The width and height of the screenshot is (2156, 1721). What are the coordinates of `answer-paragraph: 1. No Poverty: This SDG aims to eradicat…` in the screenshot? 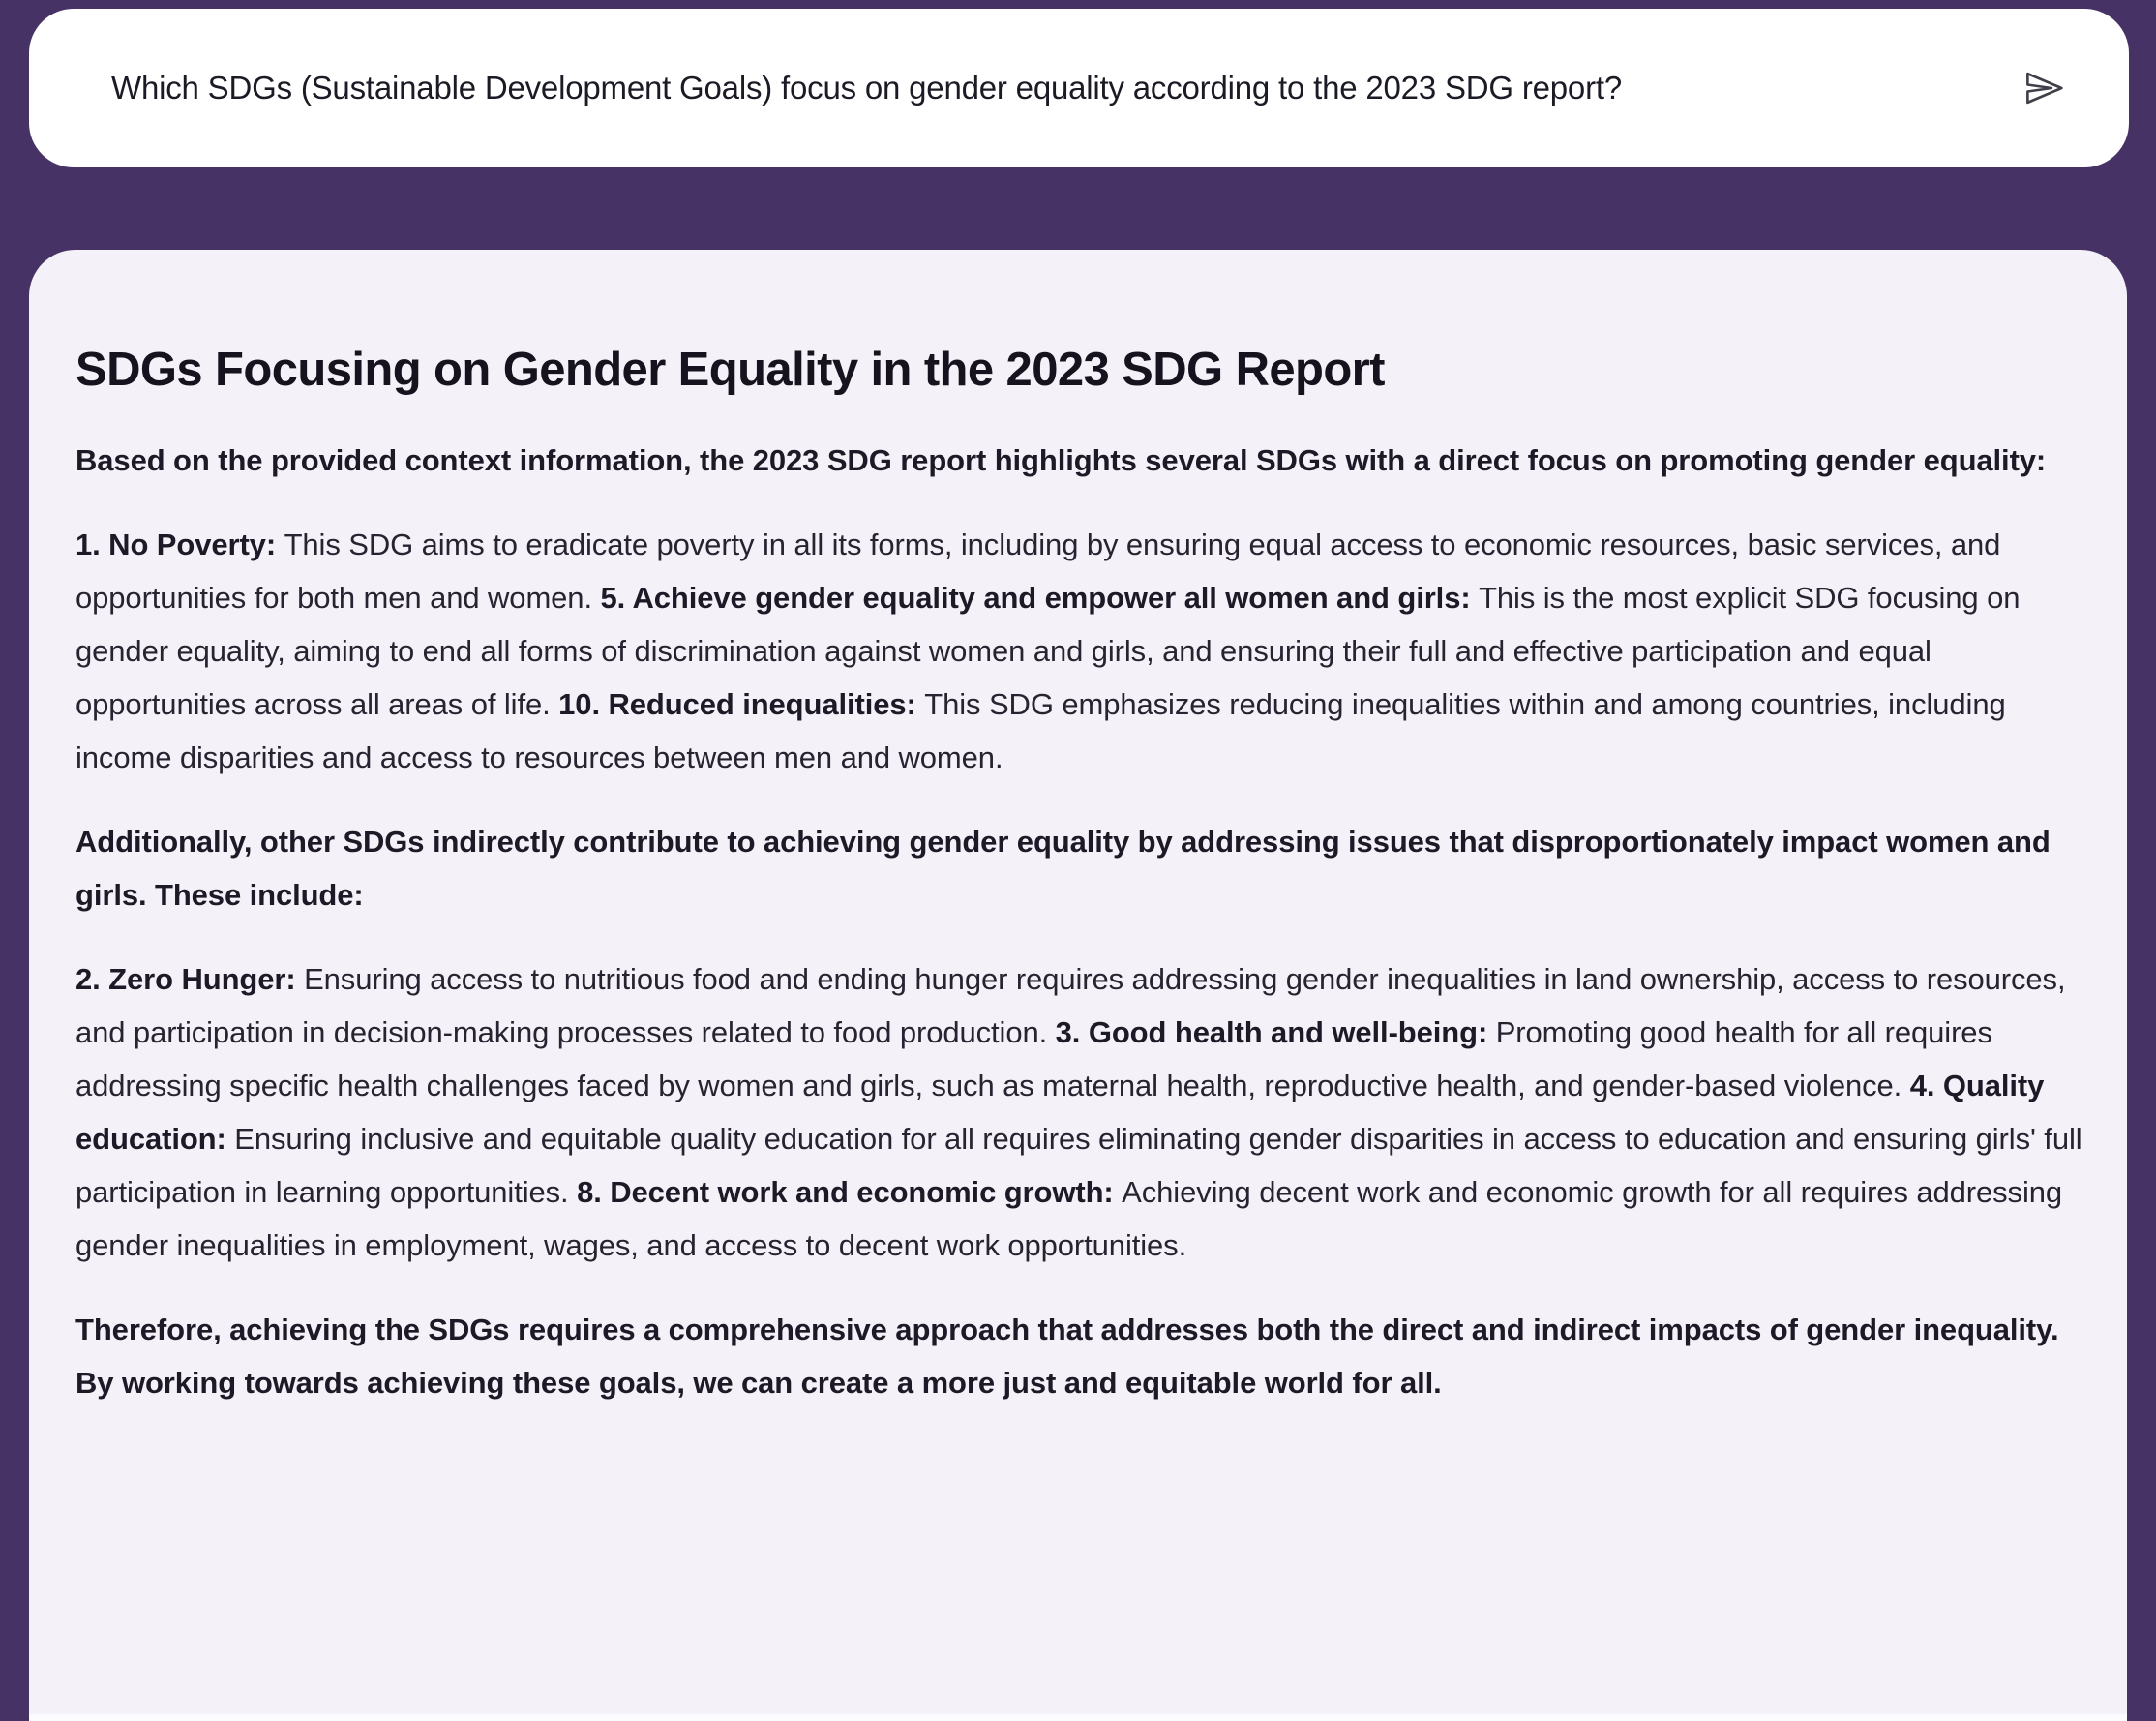 It's located at (1048, 651).